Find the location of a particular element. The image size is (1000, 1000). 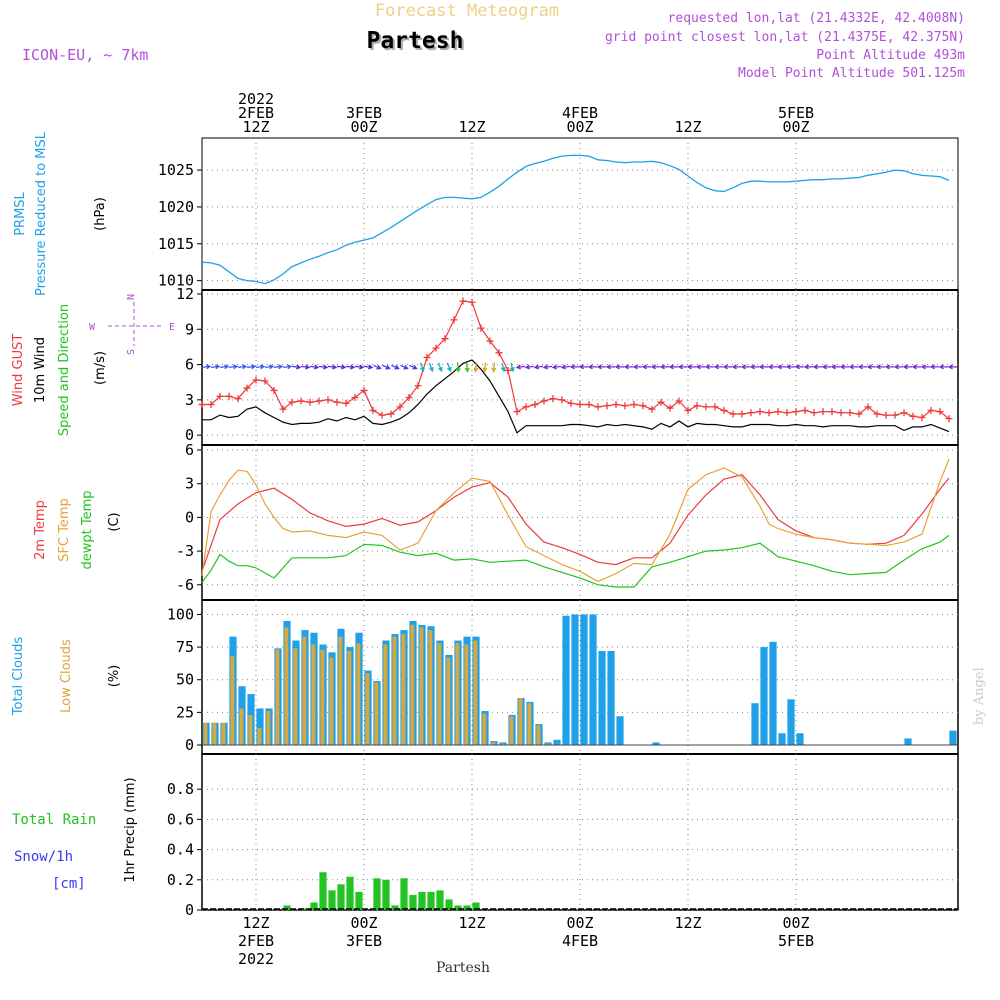

compass-w: W is located at coordinates (92, 327).